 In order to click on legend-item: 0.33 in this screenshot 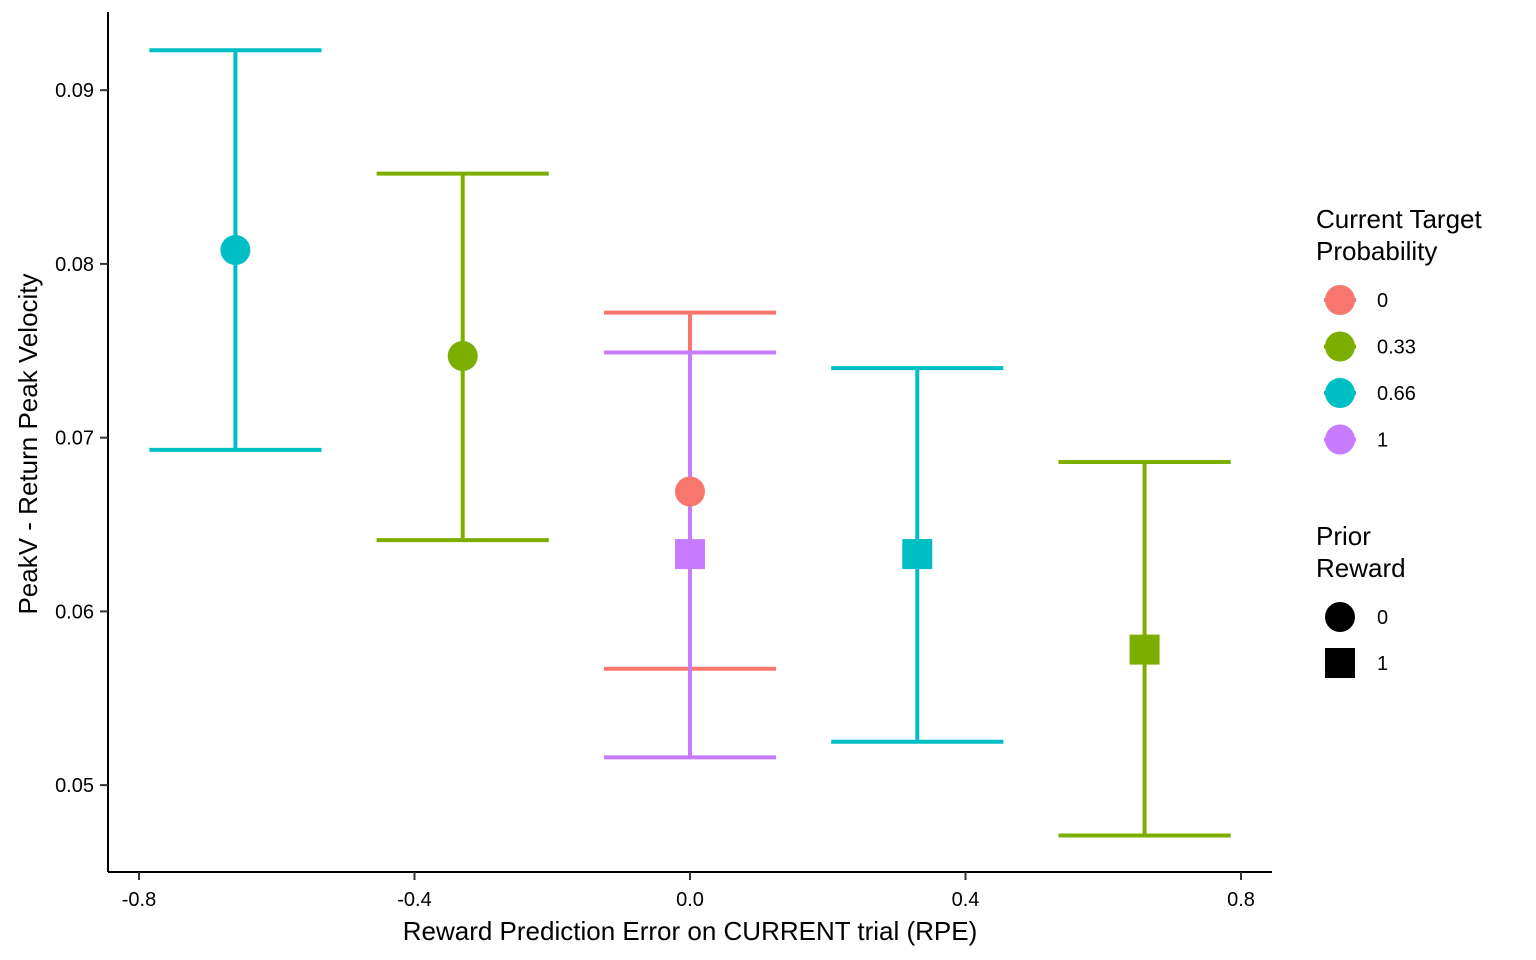, I will do `click(1370, 346)`.